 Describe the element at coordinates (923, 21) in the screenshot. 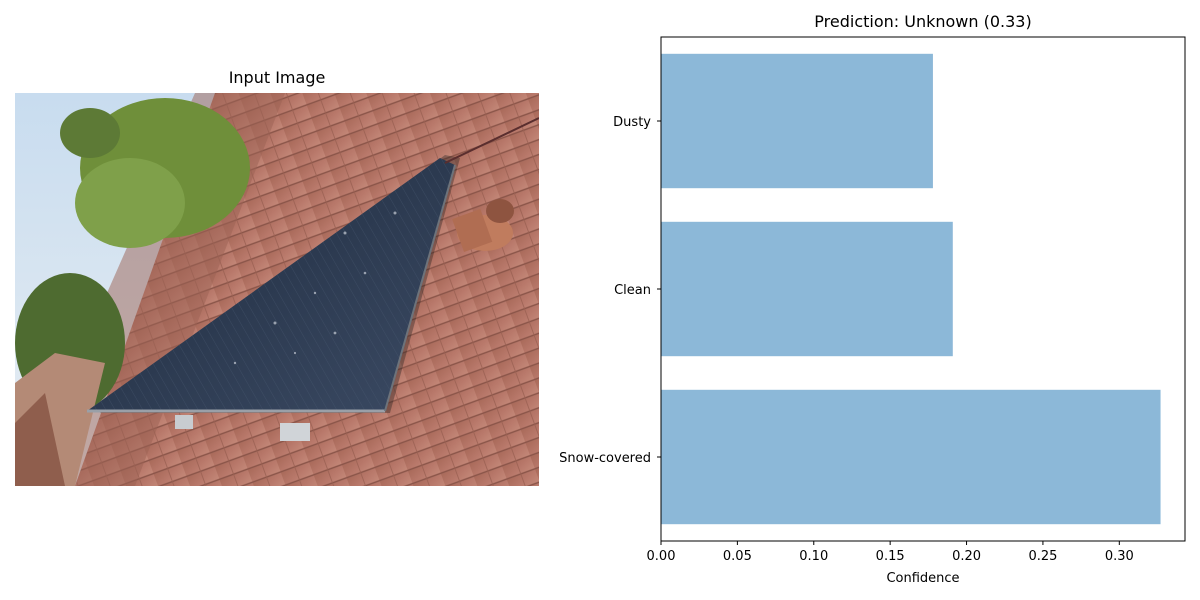

I see `chart-title: Prediction: Unknown (0.33)` at that location.